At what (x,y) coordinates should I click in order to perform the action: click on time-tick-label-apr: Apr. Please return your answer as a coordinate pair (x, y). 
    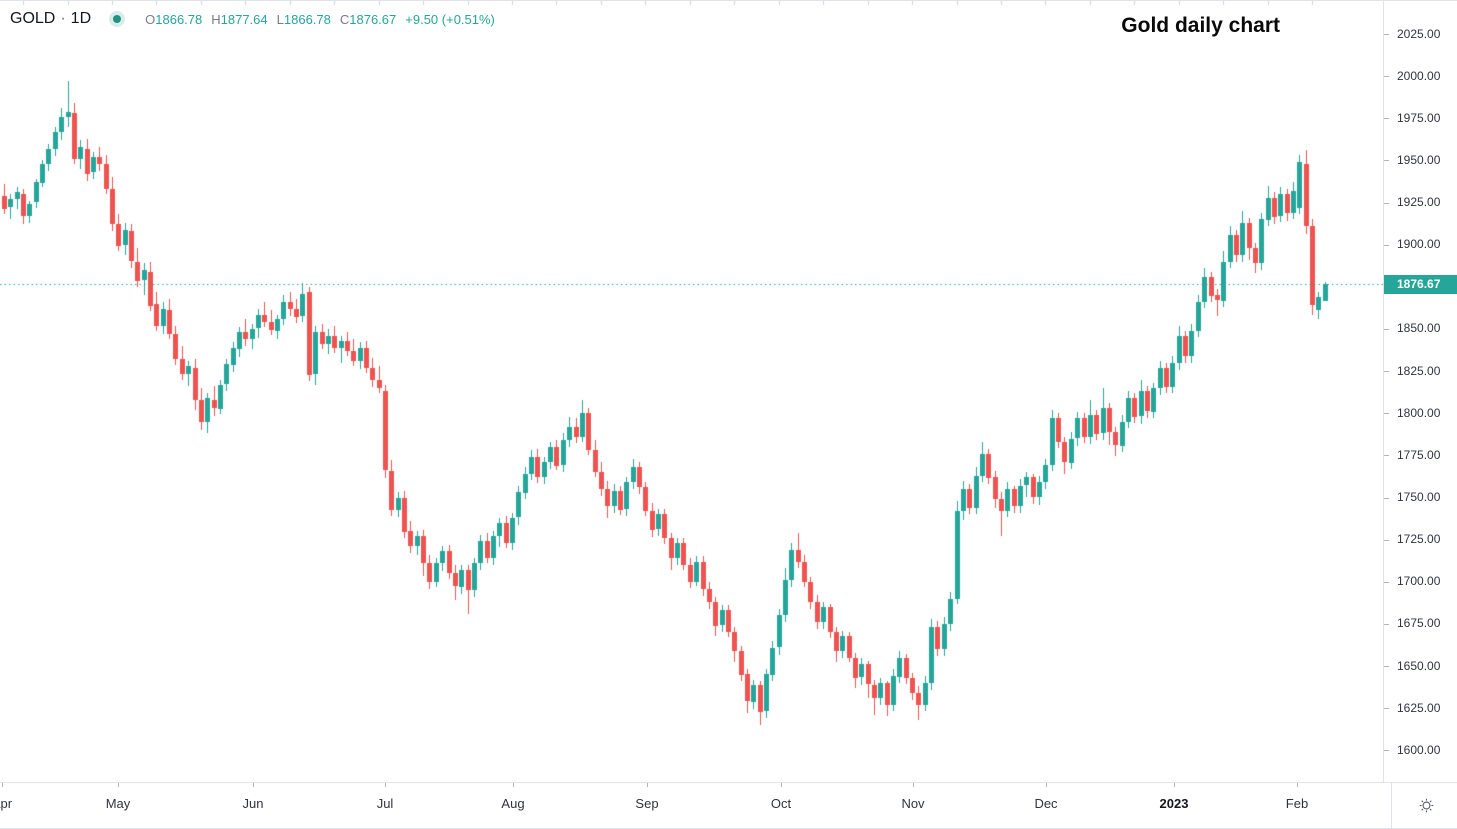
    Looking at the image, I should click on (6, 803).